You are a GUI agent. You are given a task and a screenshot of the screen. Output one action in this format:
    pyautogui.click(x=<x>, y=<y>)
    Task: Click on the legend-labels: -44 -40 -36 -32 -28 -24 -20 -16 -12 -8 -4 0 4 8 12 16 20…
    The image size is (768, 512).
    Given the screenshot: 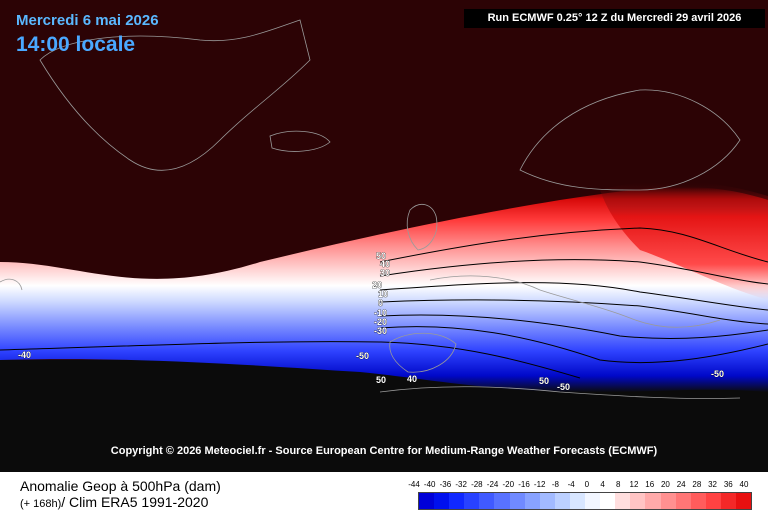 What is the action you would take?
    pyautogui.click(x=578, y=485)
    